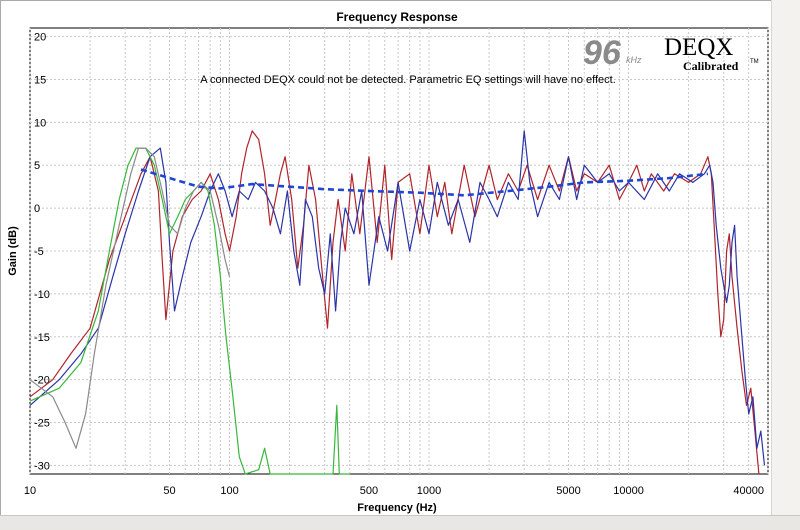 Image resolution: width=800 pixels, height=530 pixels. Describe the element at coordinates (42, 424) in the screenshot. I see `y-tick-label: -25` at that location.